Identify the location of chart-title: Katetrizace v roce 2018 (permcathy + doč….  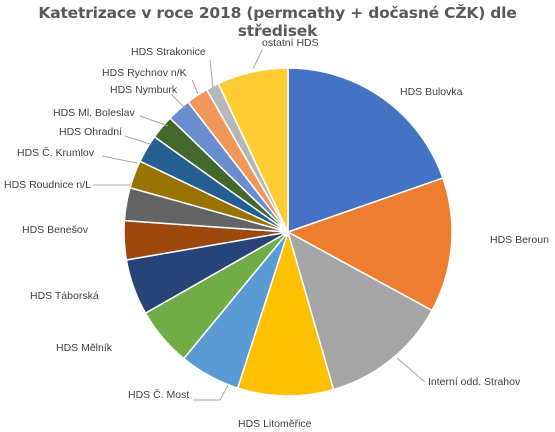
(277, 22).